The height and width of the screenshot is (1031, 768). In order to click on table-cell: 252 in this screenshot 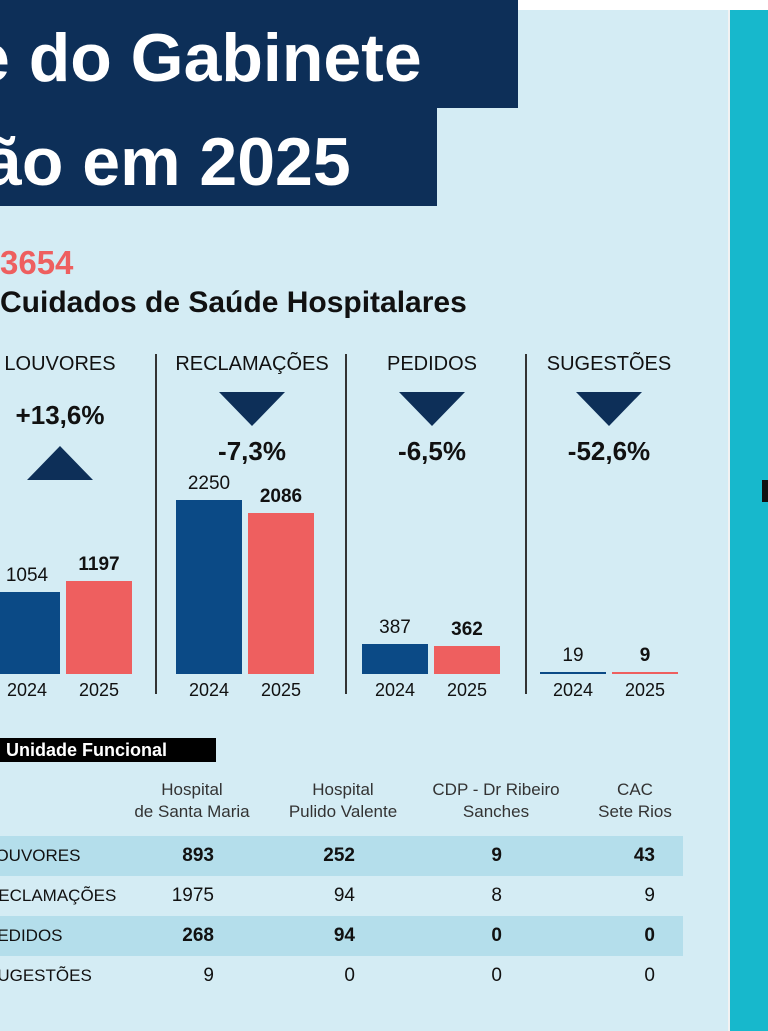, I will do `click(339, 855)`.